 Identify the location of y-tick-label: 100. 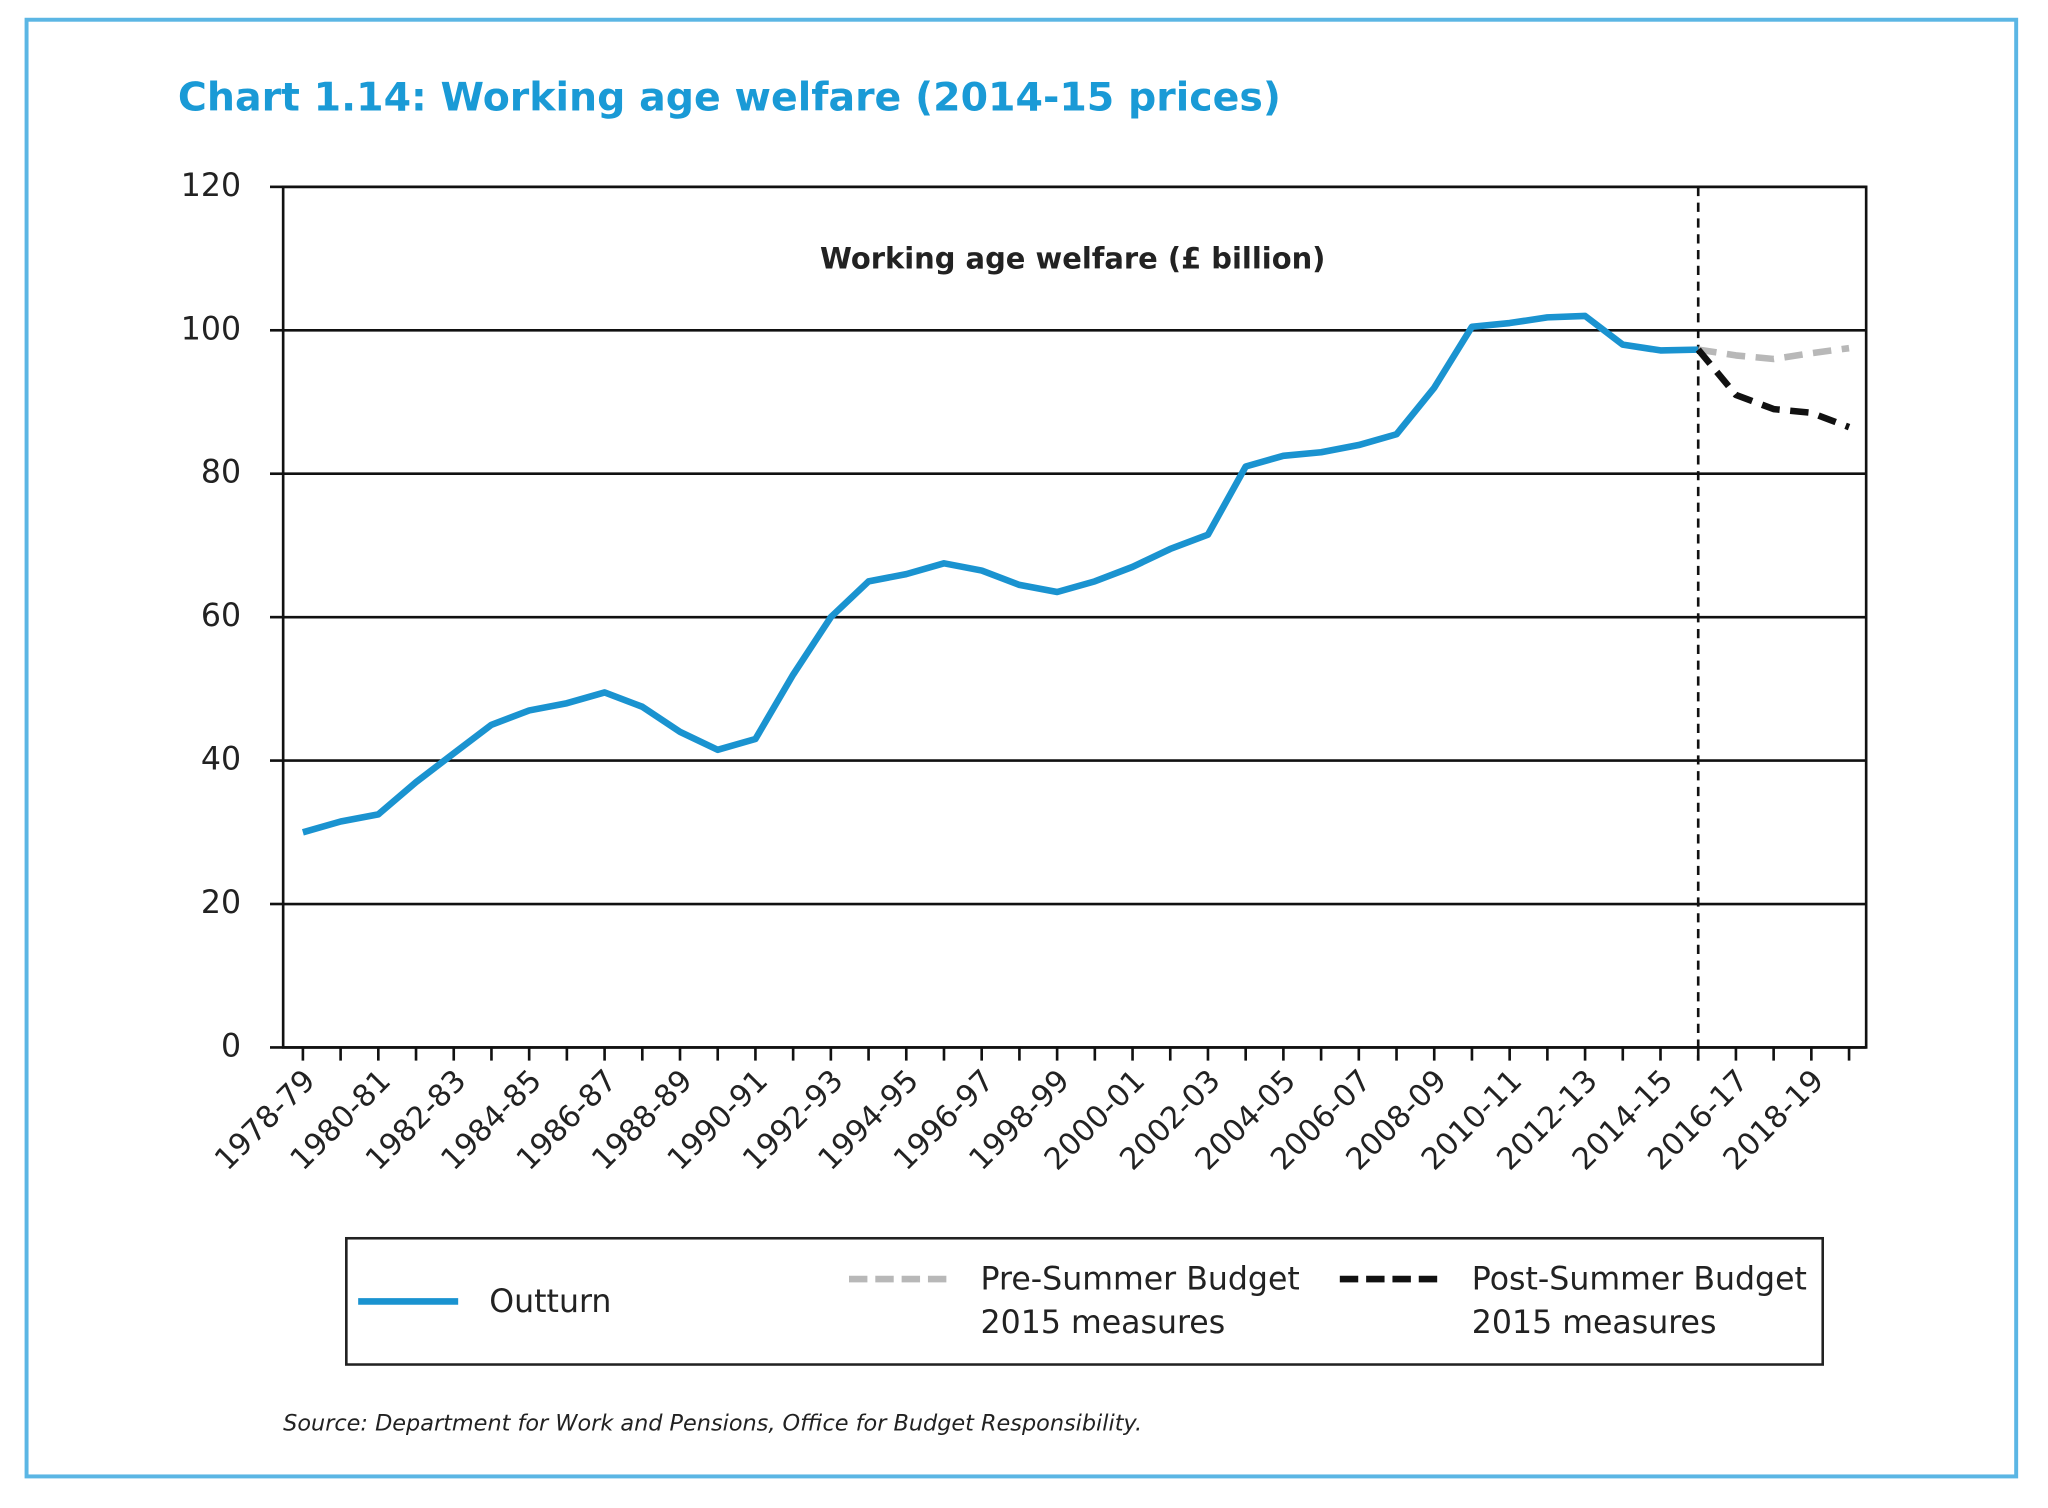
(211, 329).